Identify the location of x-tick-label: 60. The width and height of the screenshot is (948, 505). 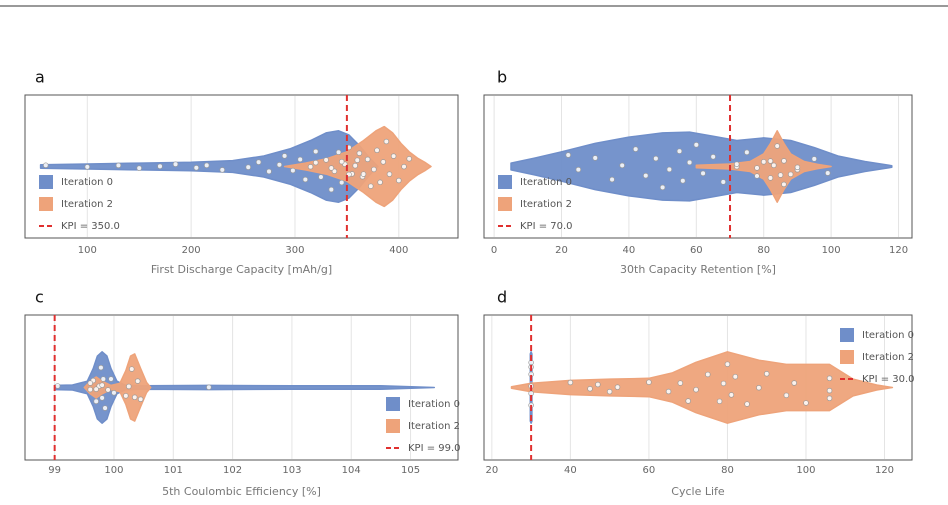
(696, 250).